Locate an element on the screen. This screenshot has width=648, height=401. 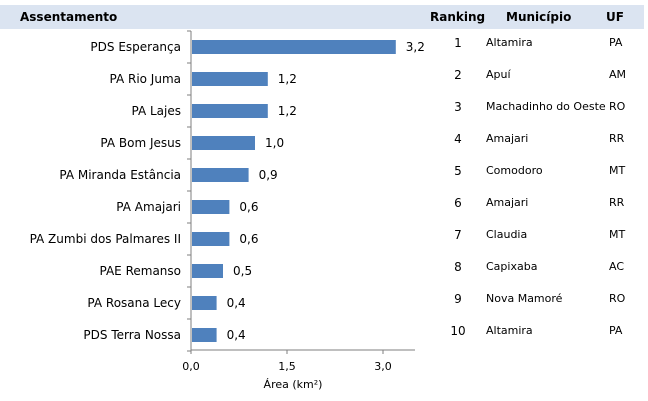
municipio-cell: Claudia is located at coordinates (507, 234).